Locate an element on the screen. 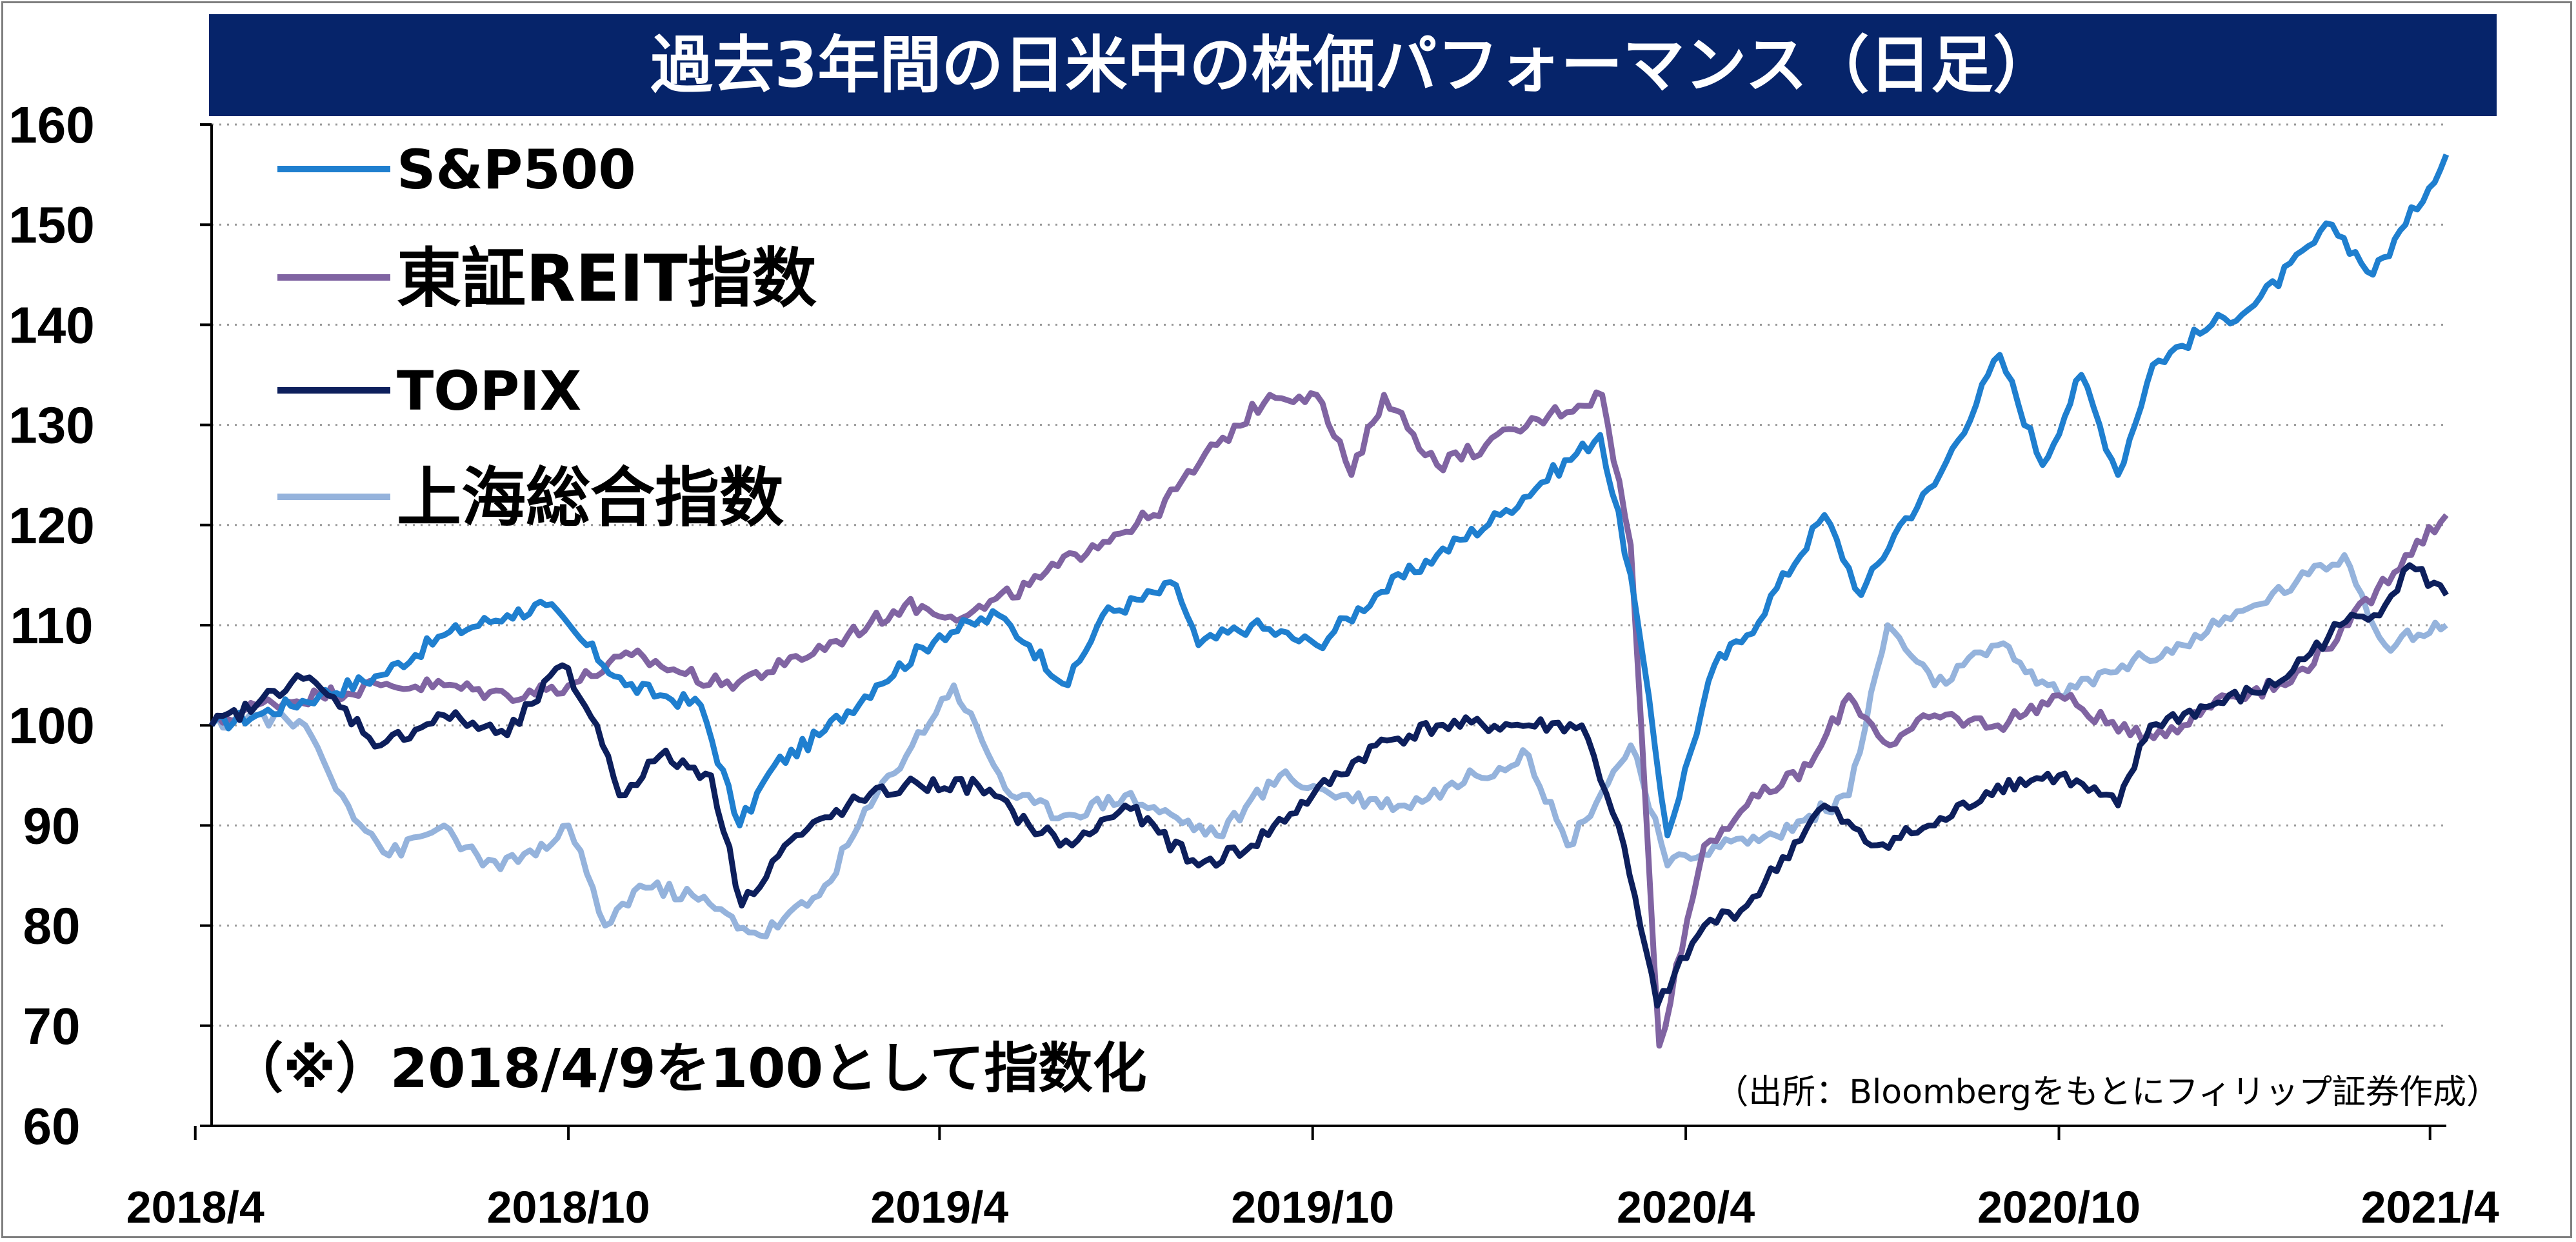  y-axis-tick-labels: 60 70 80 90 100 110 120 130 140 150 160 is located at coordinates (51, 625).